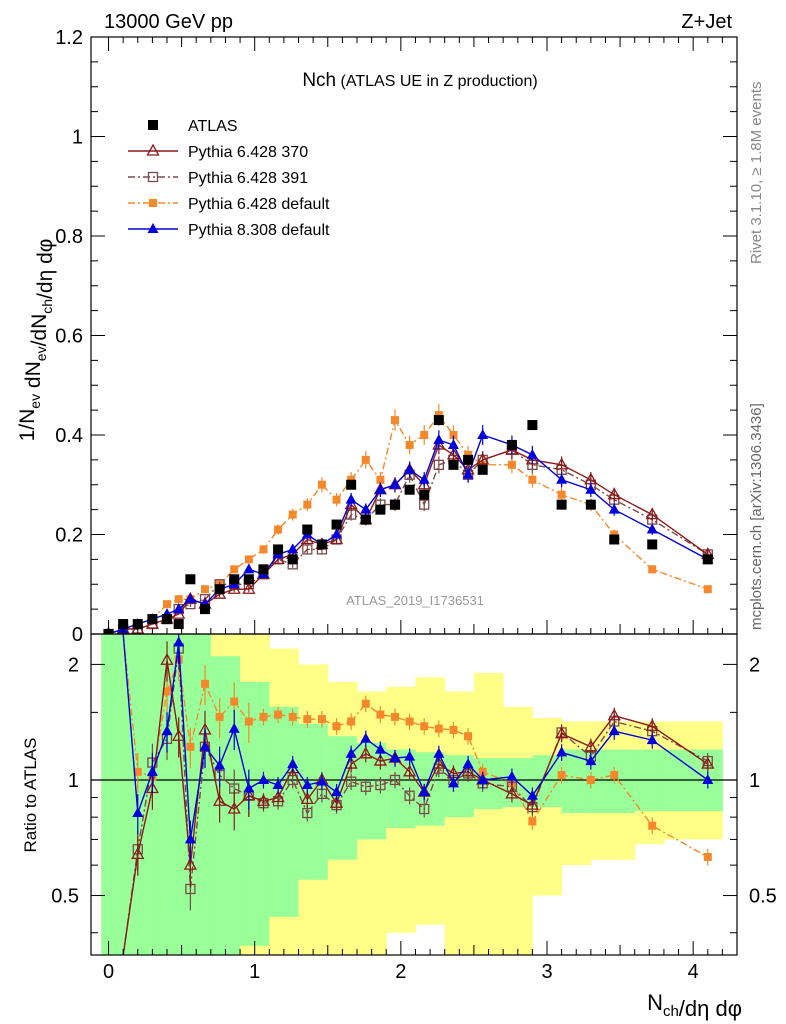 The height and width of the screenshot is (1024, 786). What do you see at coordinates (408, 541) in the screenshot?
I see `series-line-p391` at bounding box center [408, 541].